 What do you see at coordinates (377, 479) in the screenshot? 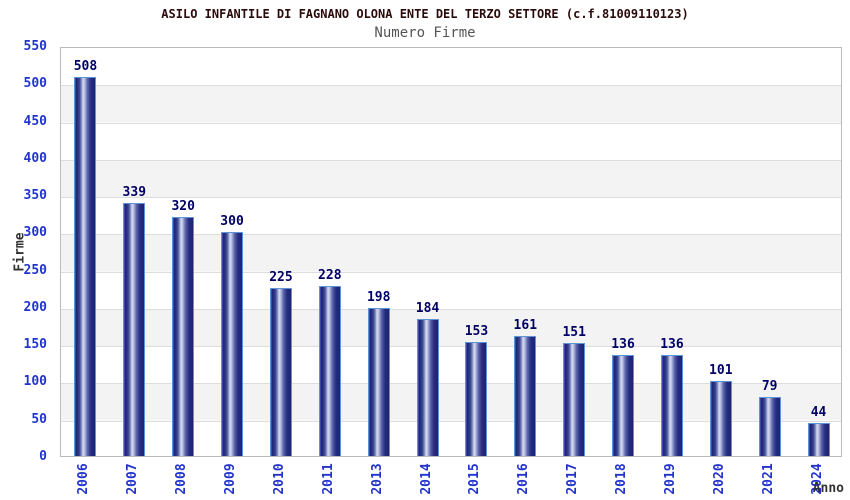
I see `x-tick-label: 2013` at bounding box center [377, 479].